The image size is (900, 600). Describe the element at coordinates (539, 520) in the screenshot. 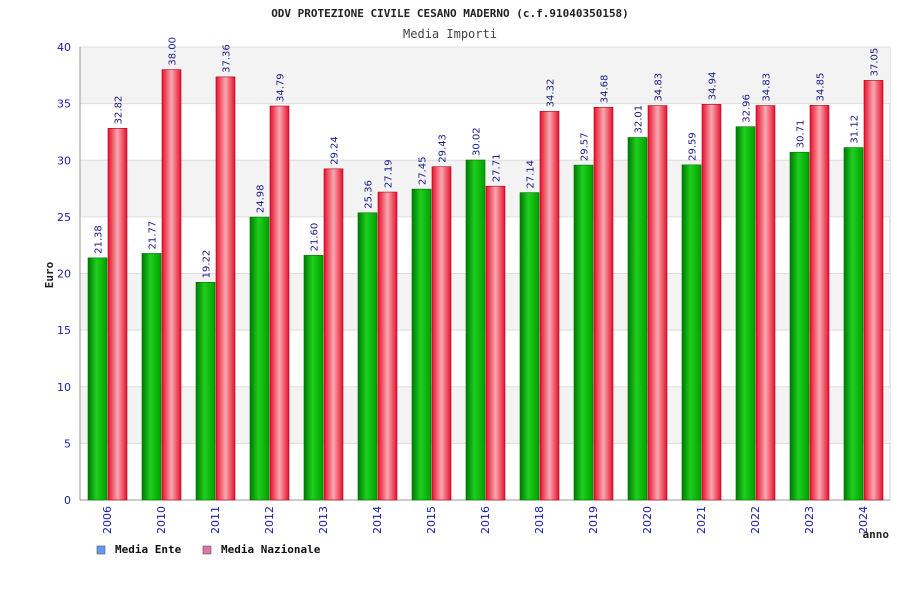

I see `x-tick-label: 2018` at that location.